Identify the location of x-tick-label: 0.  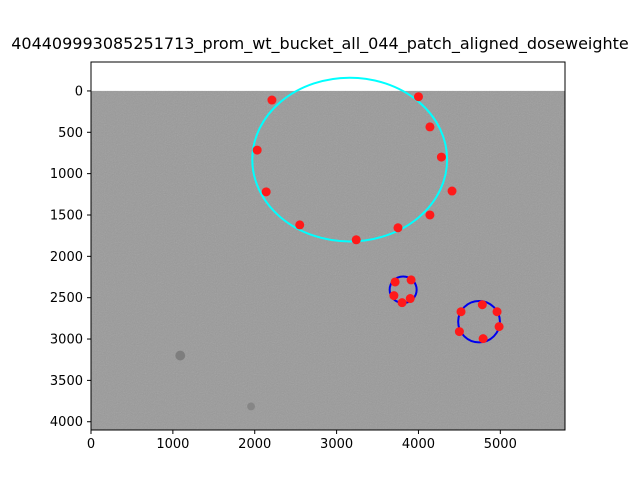
(91, 444).